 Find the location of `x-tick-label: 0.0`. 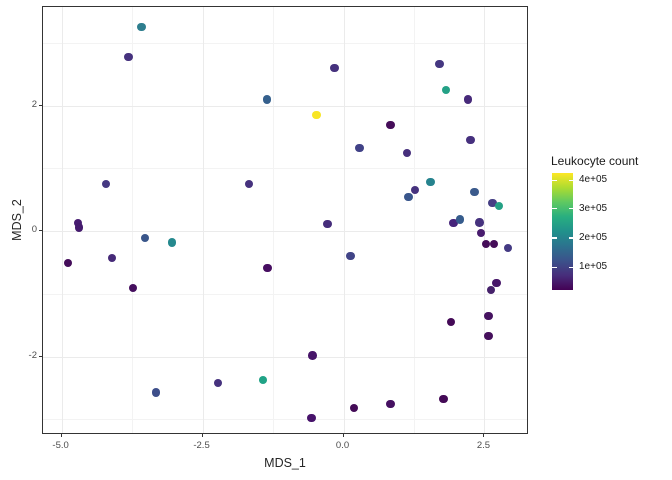

x-tick-label: 0.0 is located at coordinates (342, 445).